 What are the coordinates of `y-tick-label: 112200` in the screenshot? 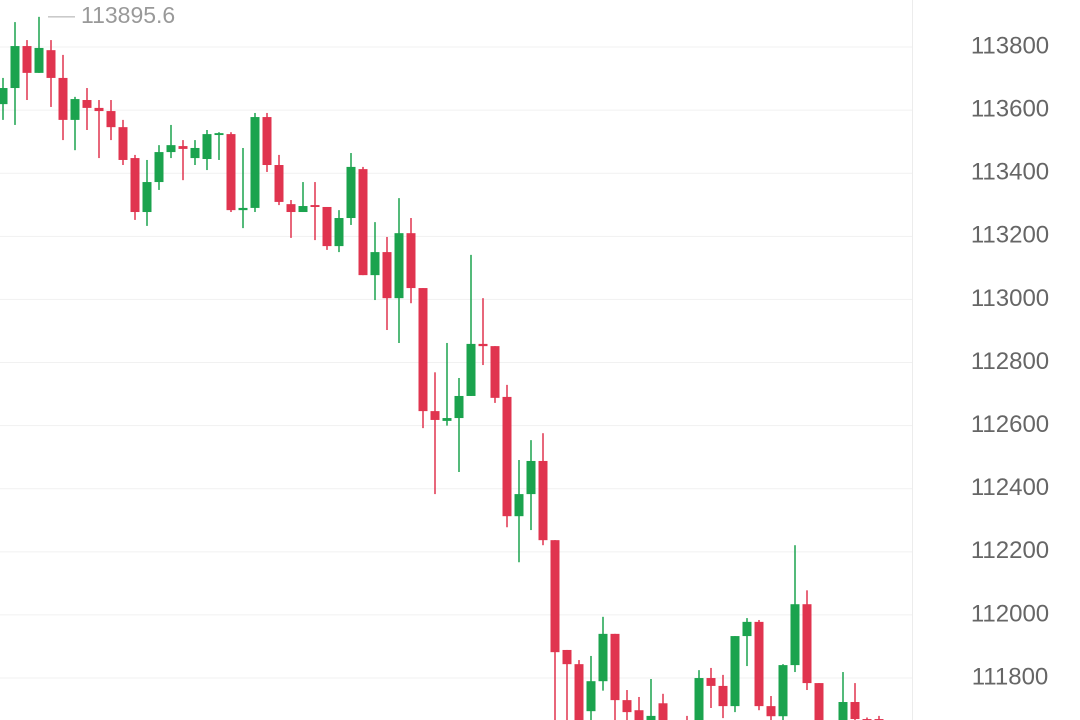 It's located at (1010, 550).